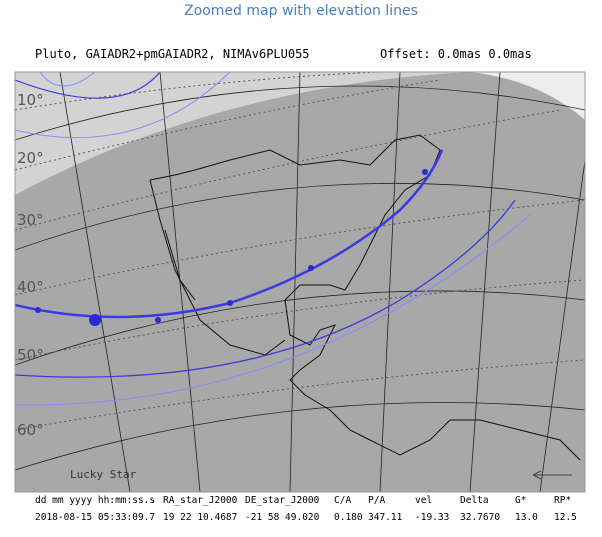  Describe the element at coordinates (30, 287) in the screenshot. I see `elevation-label: 40°` at that location.